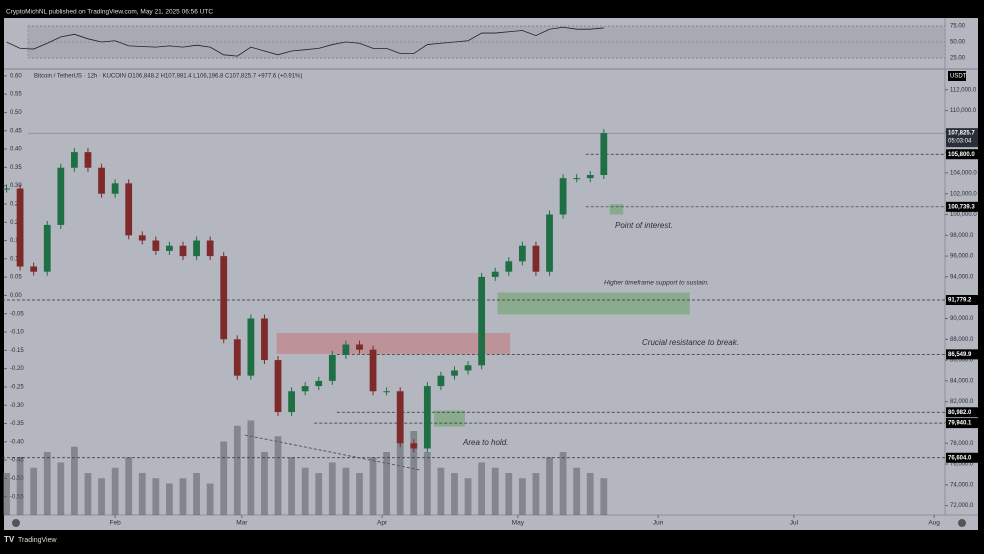 The width and height of the screenshot is (984, 554). I want to click on countdown: 05:03:04, so click(960, 142).